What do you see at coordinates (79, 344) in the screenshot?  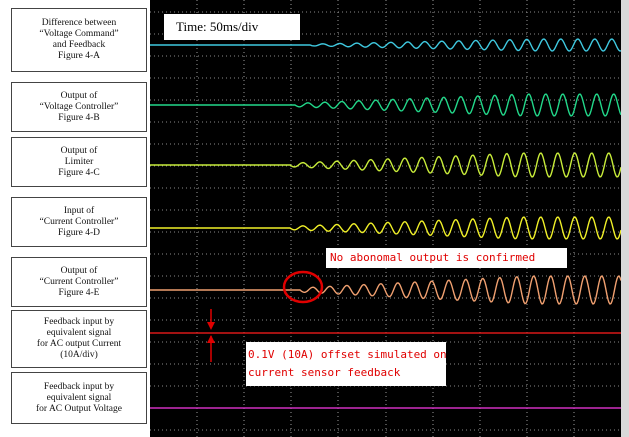 I see `label-line: for AC output Current` at bounding box center [79, 344].